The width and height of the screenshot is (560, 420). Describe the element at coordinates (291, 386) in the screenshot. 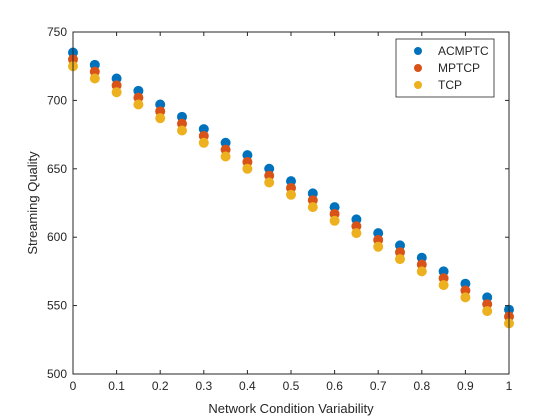

I see `x-tick-label-5: 0.5` at that location.